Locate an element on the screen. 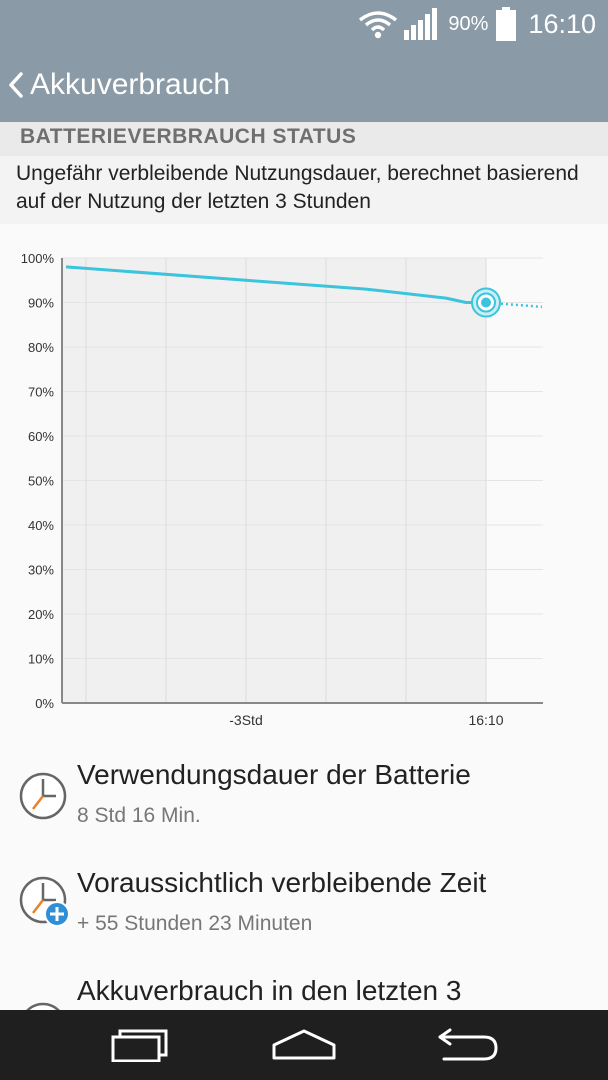 The width and height of the screenshot is (608, 1080). list-item-subtitle: 8 Std 16 Min. is located at coordinates (139, 815).